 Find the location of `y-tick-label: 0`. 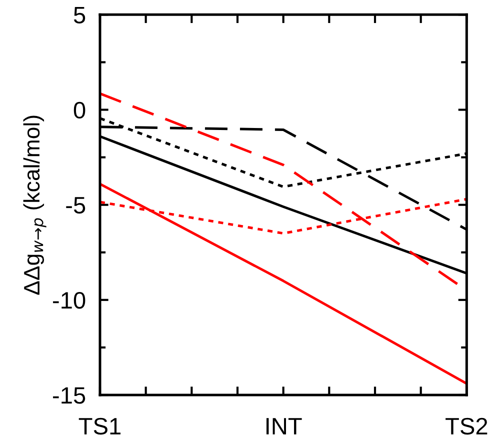

y-tick-label: 0 is located at coordinates (80, 110).